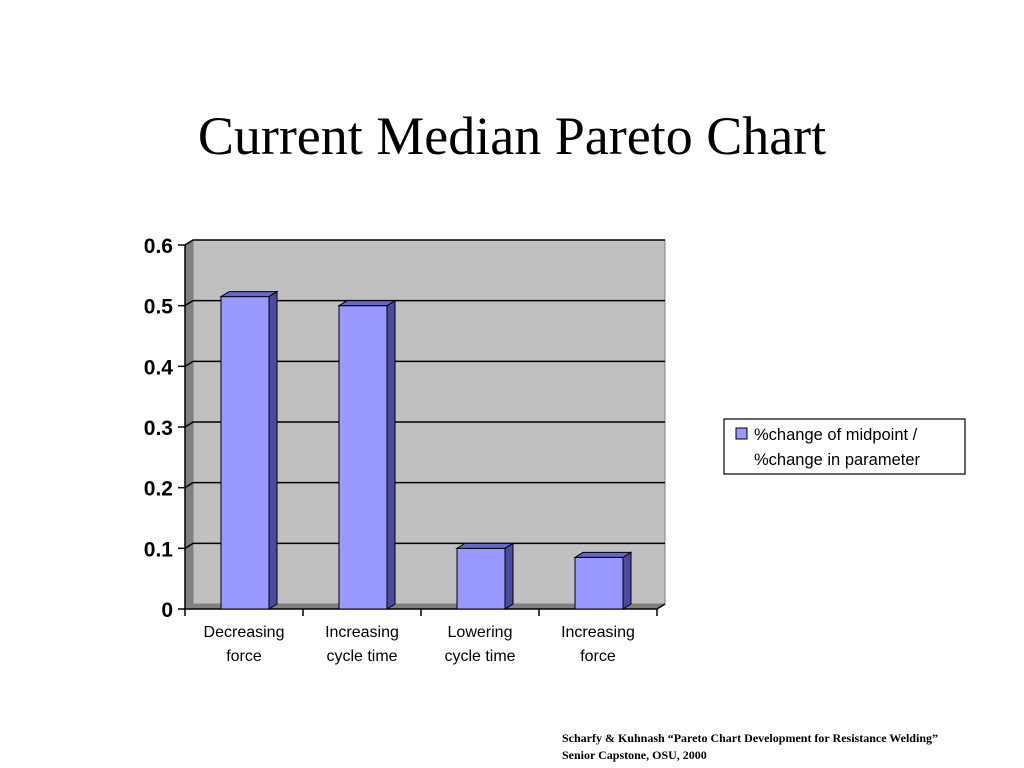 The image size is (1024, 768). What do you see at coordinates (741, 433) in the screenshot?
I see `legend-swatch` at bounding box center [741, 433].